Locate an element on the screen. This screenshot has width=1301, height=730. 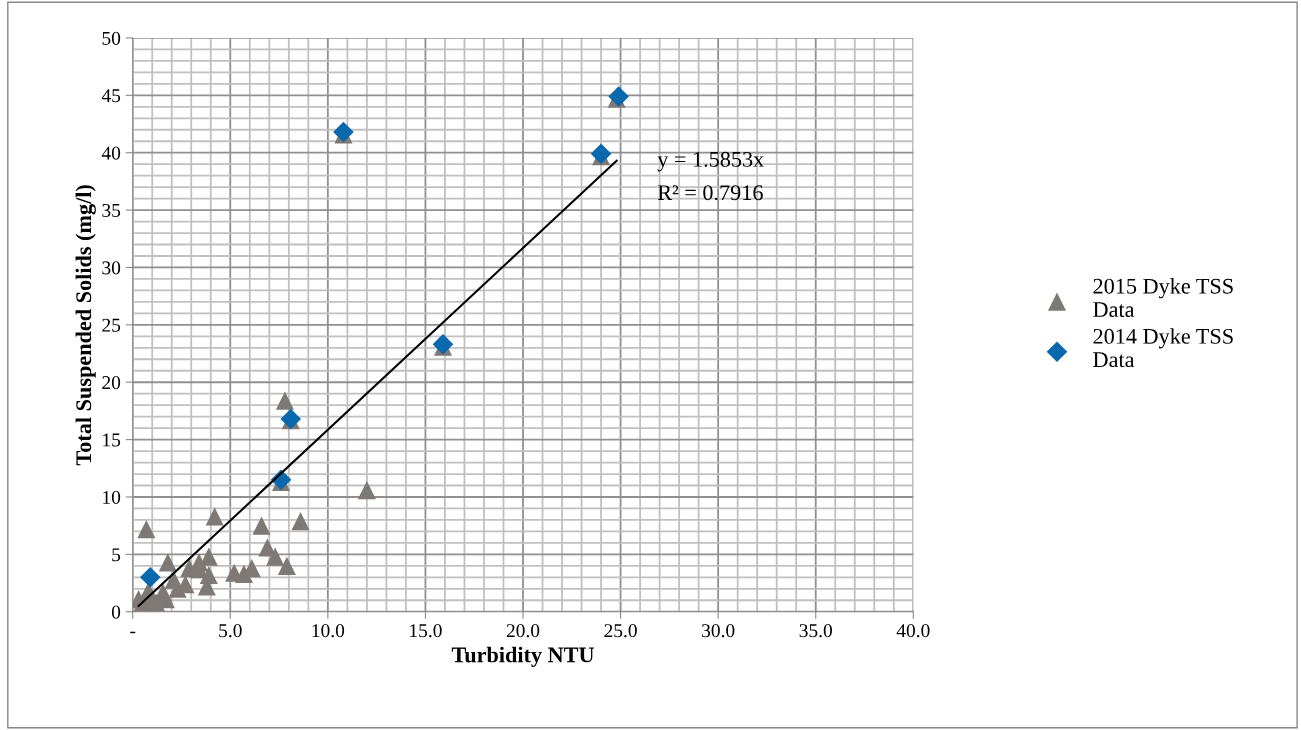
x-tick-label: 40.0 is located at coordinates (913, 631).